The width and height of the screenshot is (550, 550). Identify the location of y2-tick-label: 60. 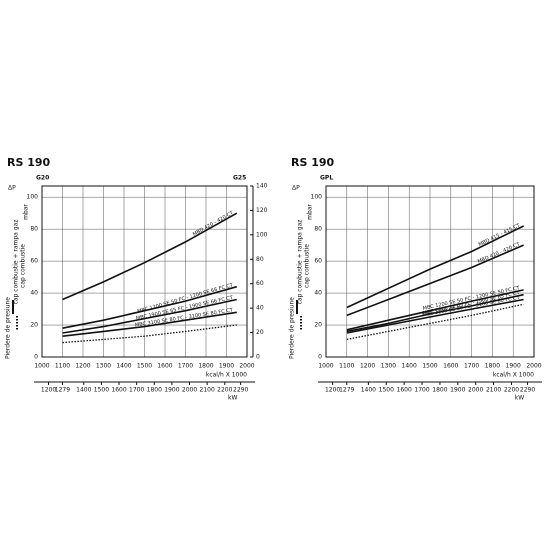
(260, 283).